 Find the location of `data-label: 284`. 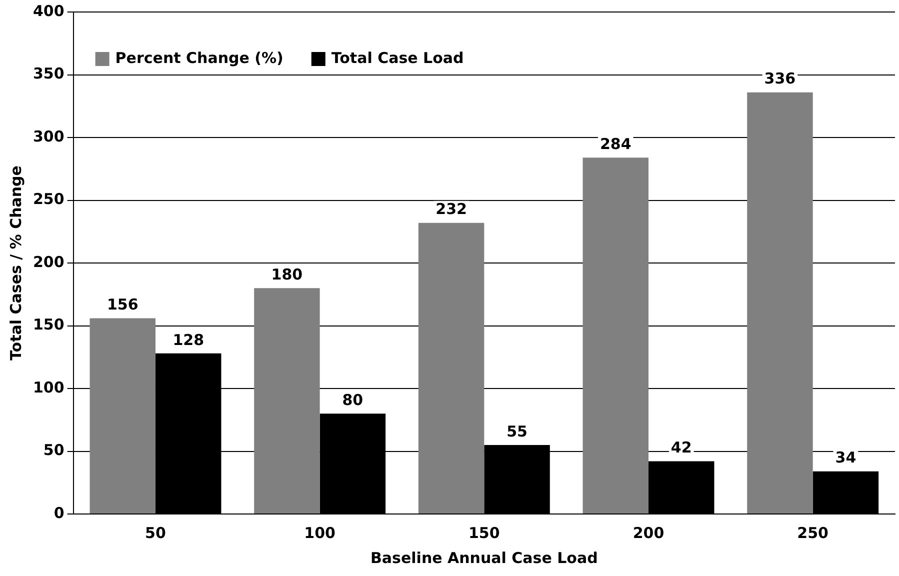

data-label: 284 is located at coordinates (616, 143).